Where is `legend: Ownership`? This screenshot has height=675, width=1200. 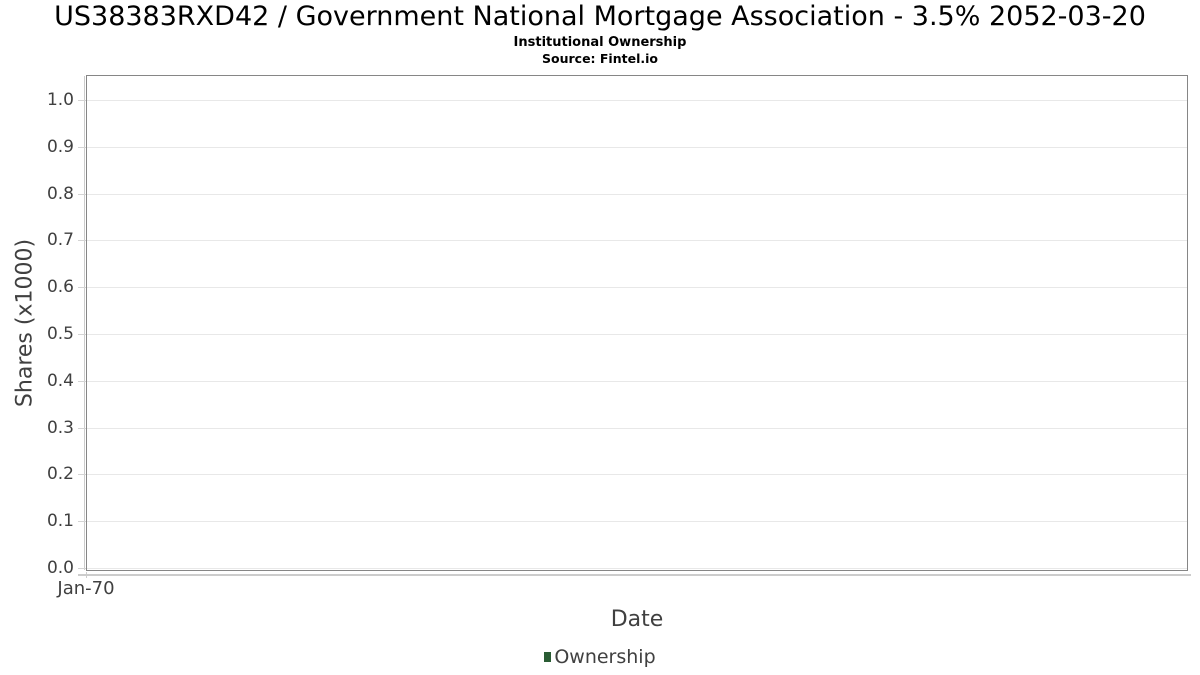
legend: Ownership is located at coordinates (600, 657).